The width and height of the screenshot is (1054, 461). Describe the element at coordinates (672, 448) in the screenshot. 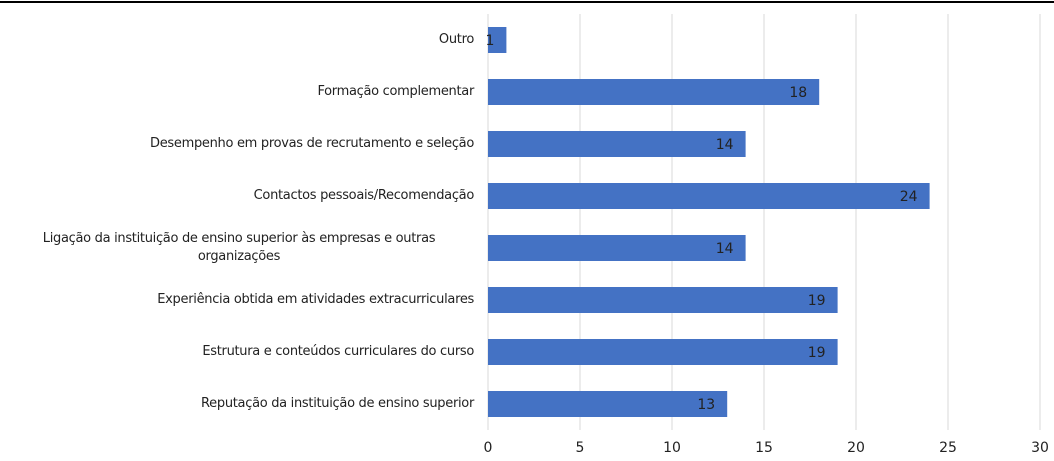

I see `x-tick-label: 10` at that location.